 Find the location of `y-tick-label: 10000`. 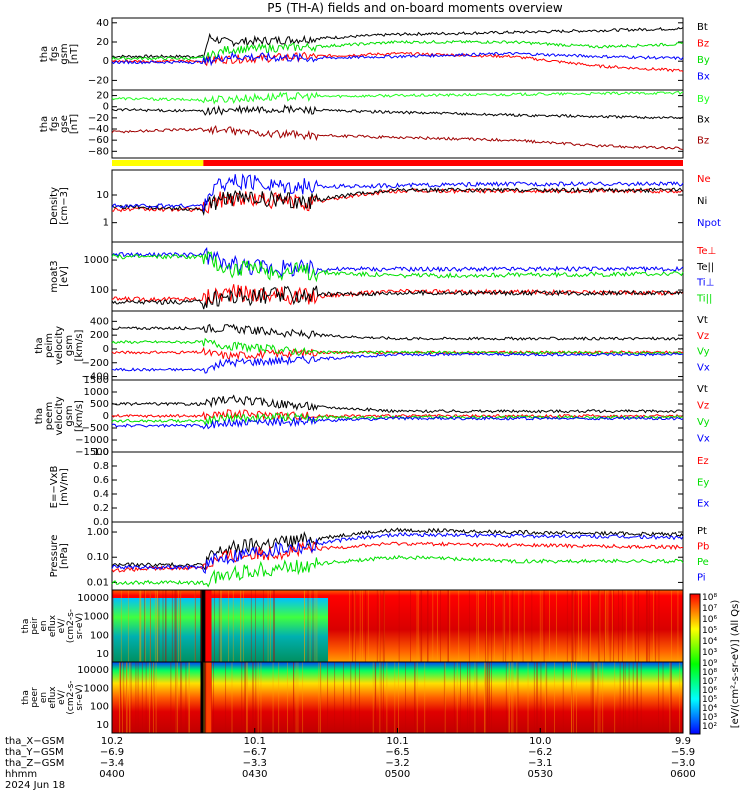

y-tick-label: 10000 is located at coordinates (93, 670).